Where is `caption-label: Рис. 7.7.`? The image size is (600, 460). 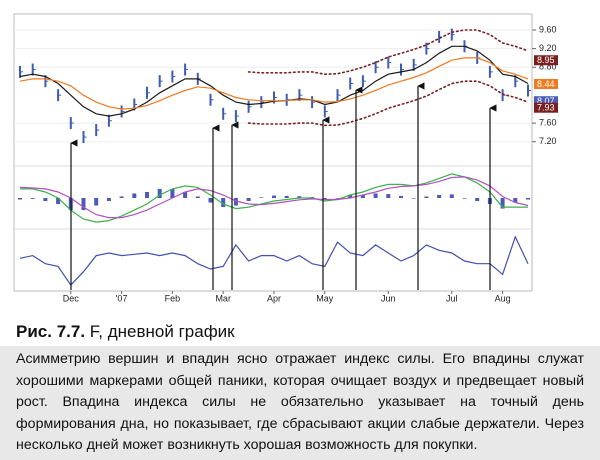
caption-label: Рис. 7.7. is located at coordinates (51, 331).